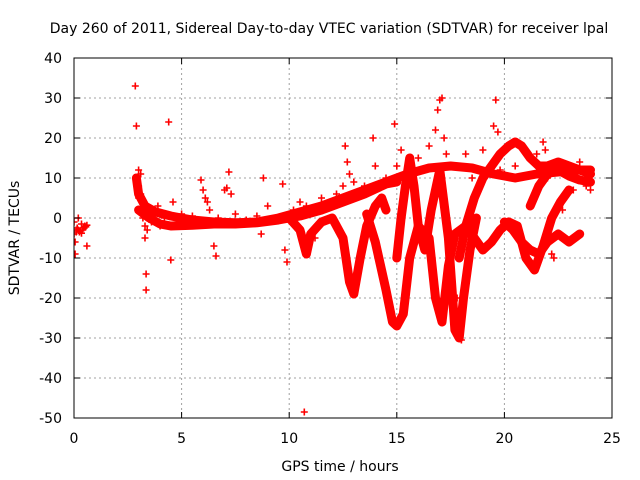  I want to click on x-tick-label: 15, so click(397, 439).